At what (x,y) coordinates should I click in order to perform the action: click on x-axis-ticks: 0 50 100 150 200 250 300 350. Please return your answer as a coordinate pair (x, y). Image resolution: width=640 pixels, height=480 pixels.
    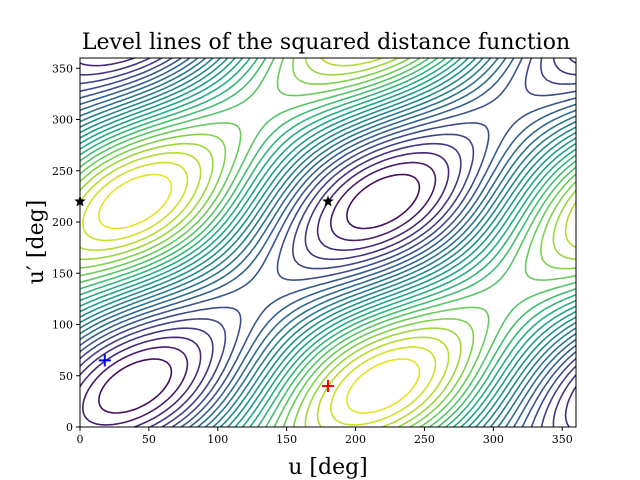
    Looking at the image, I should click on (325, 436).